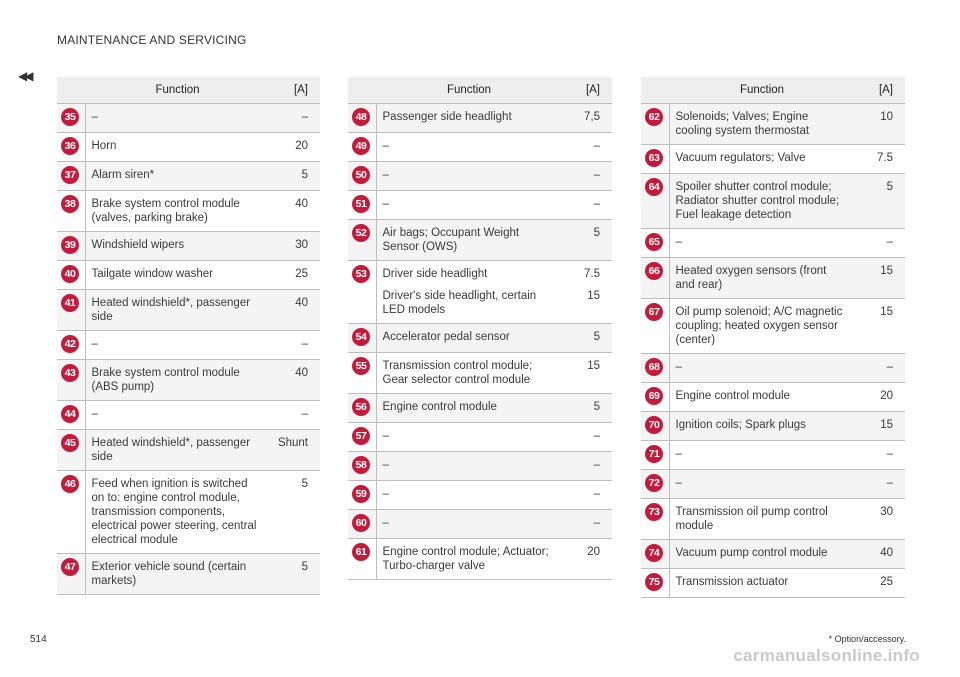 The image size is (960, 677). I want to click on fuse-number-cell: 56, so click(362, 408).